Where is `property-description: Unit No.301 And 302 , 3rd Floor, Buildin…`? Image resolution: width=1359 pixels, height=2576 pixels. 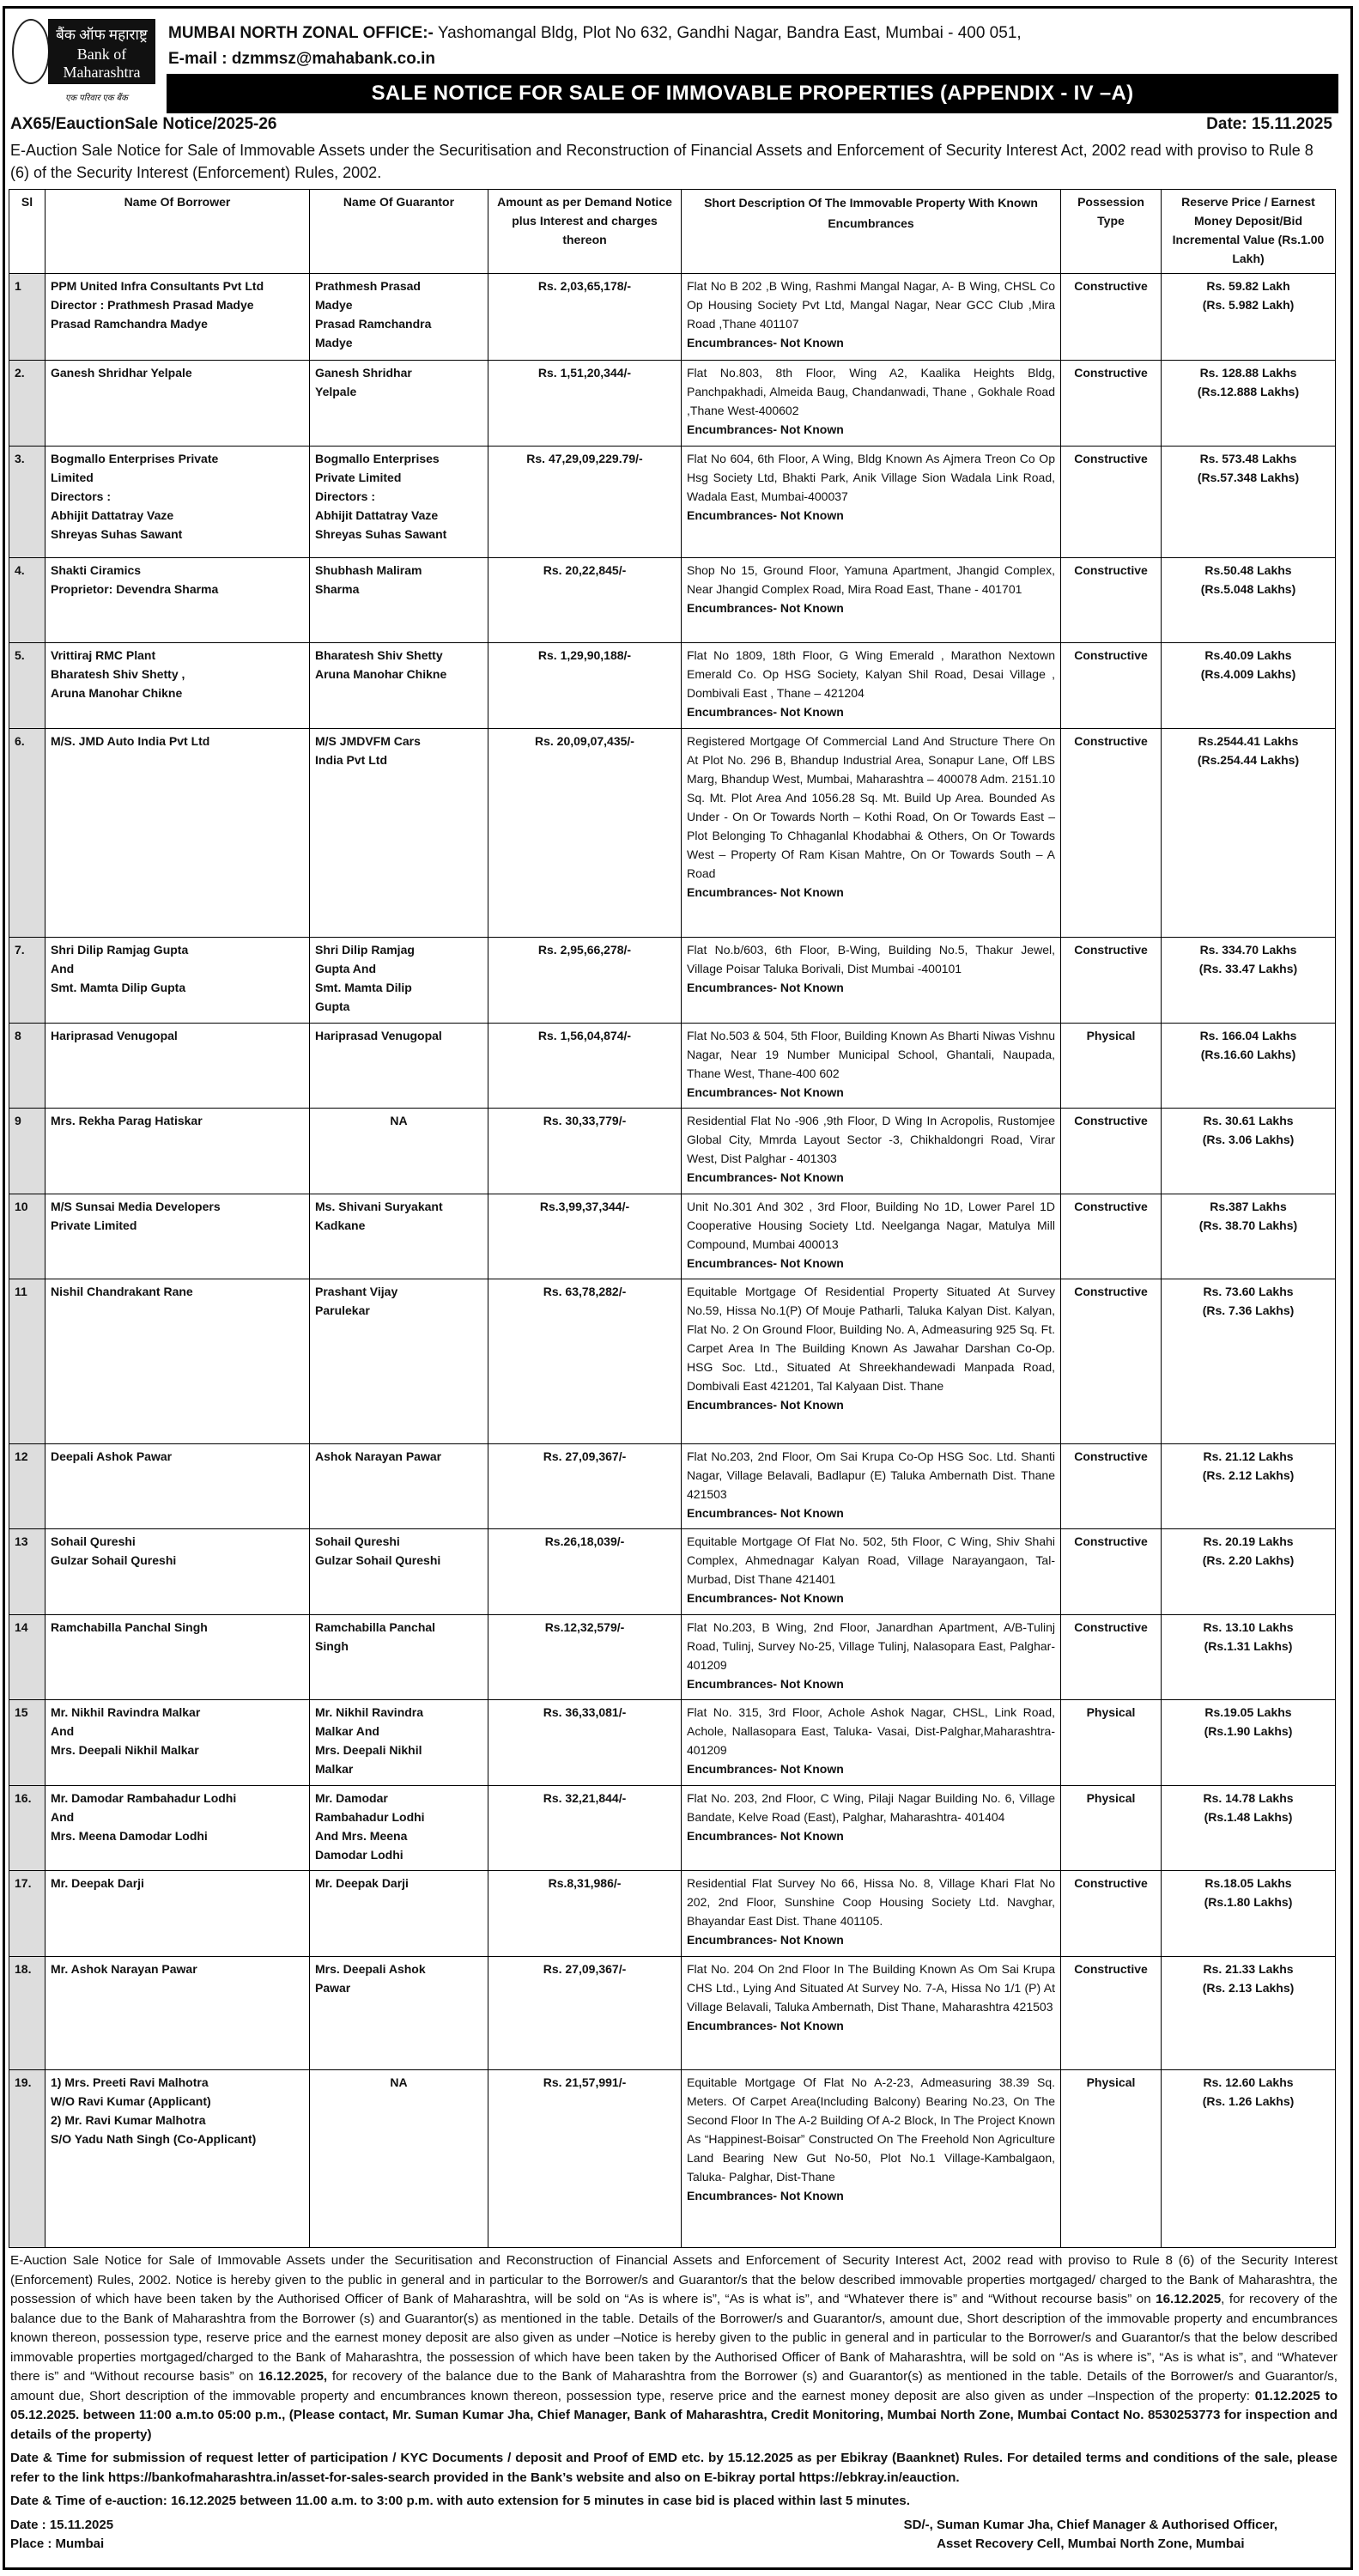
property-description: Unit No.301 And 302 , 3rd Floor, Buildin… is located at coordinates (871, 1236).